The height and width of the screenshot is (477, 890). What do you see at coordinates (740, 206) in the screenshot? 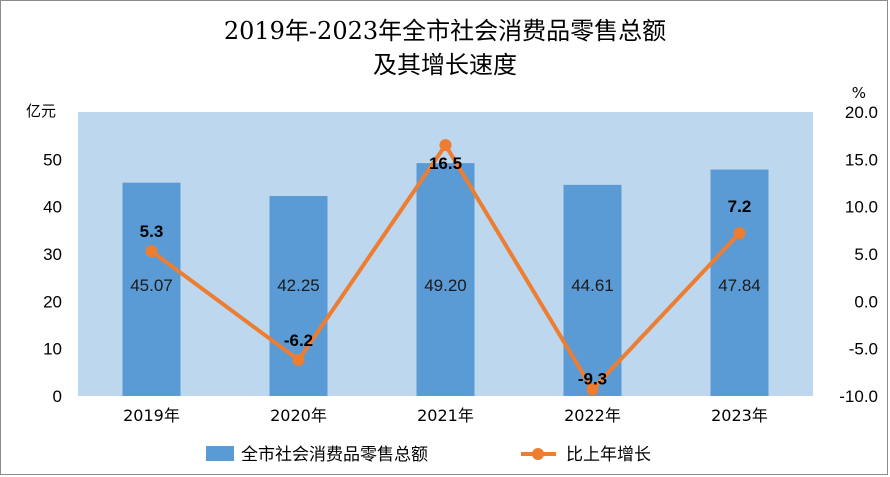
I see `growth-value-label: 7.2` at bounding box center [740, 206].